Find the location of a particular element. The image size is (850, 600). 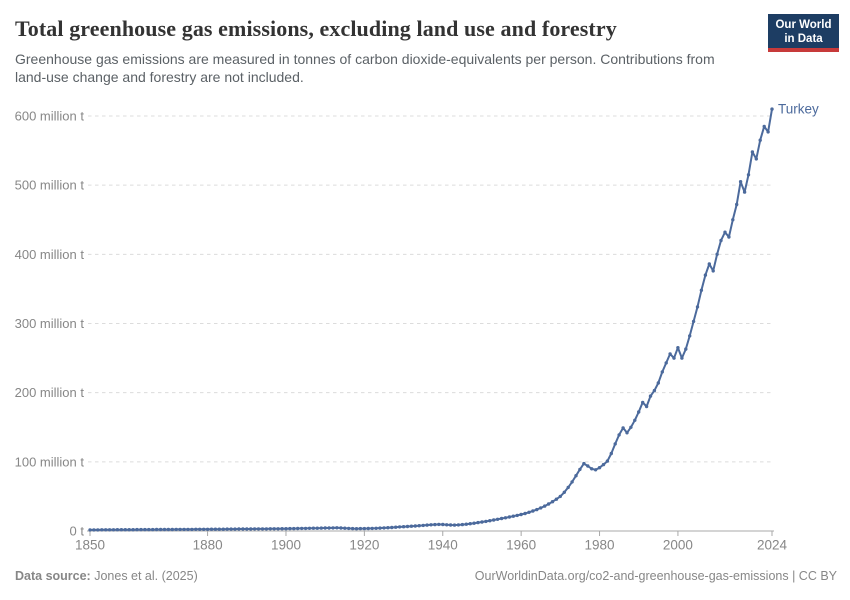

data-point-1987 is located at coordinates (627, 433).